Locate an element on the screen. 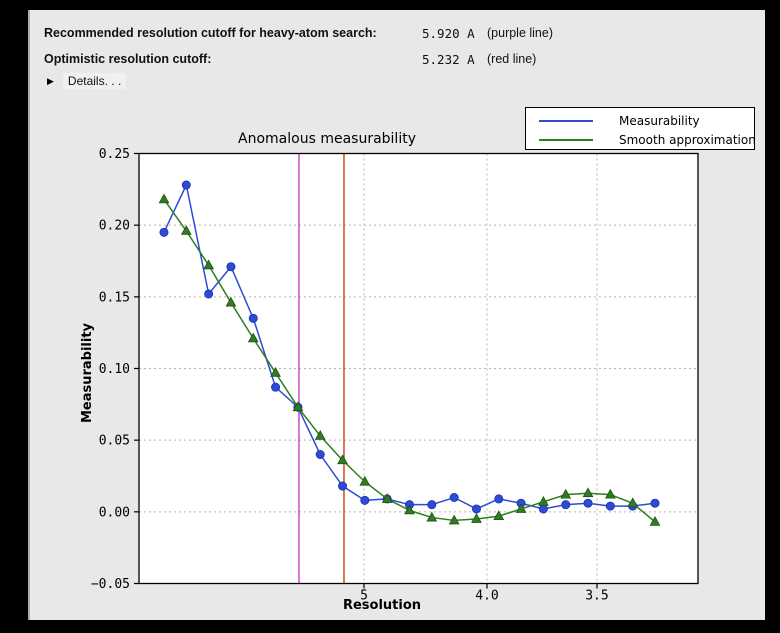  y-axis-label: Measurability is located at coordinates (87, 373).